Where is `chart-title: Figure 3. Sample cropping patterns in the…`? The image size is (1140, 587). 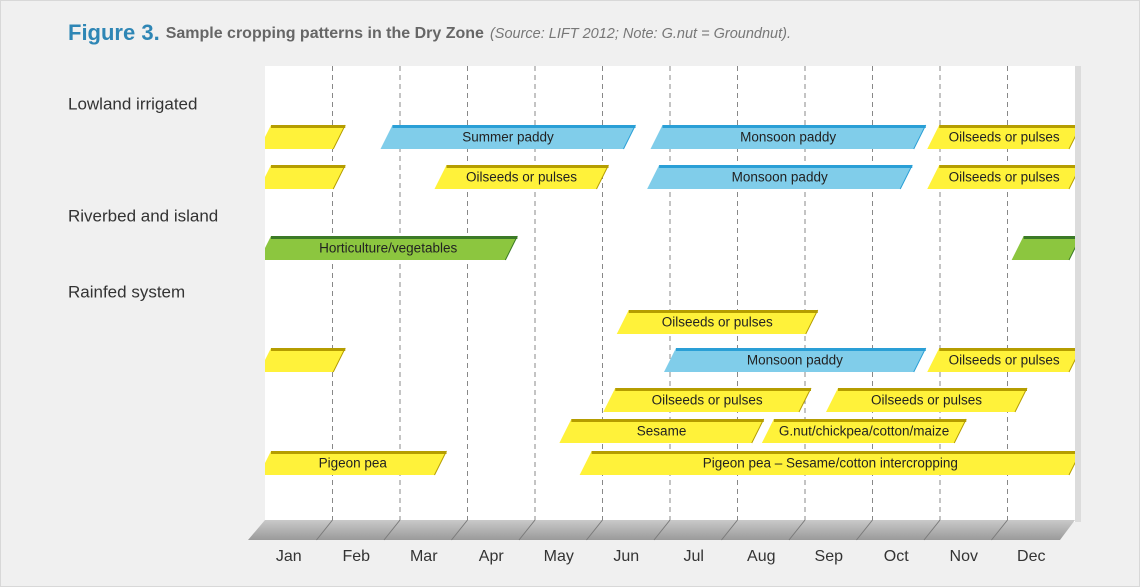 chart-title: Figure 3. Sample cropping patterns in the… is located at coordinates (429, 32).